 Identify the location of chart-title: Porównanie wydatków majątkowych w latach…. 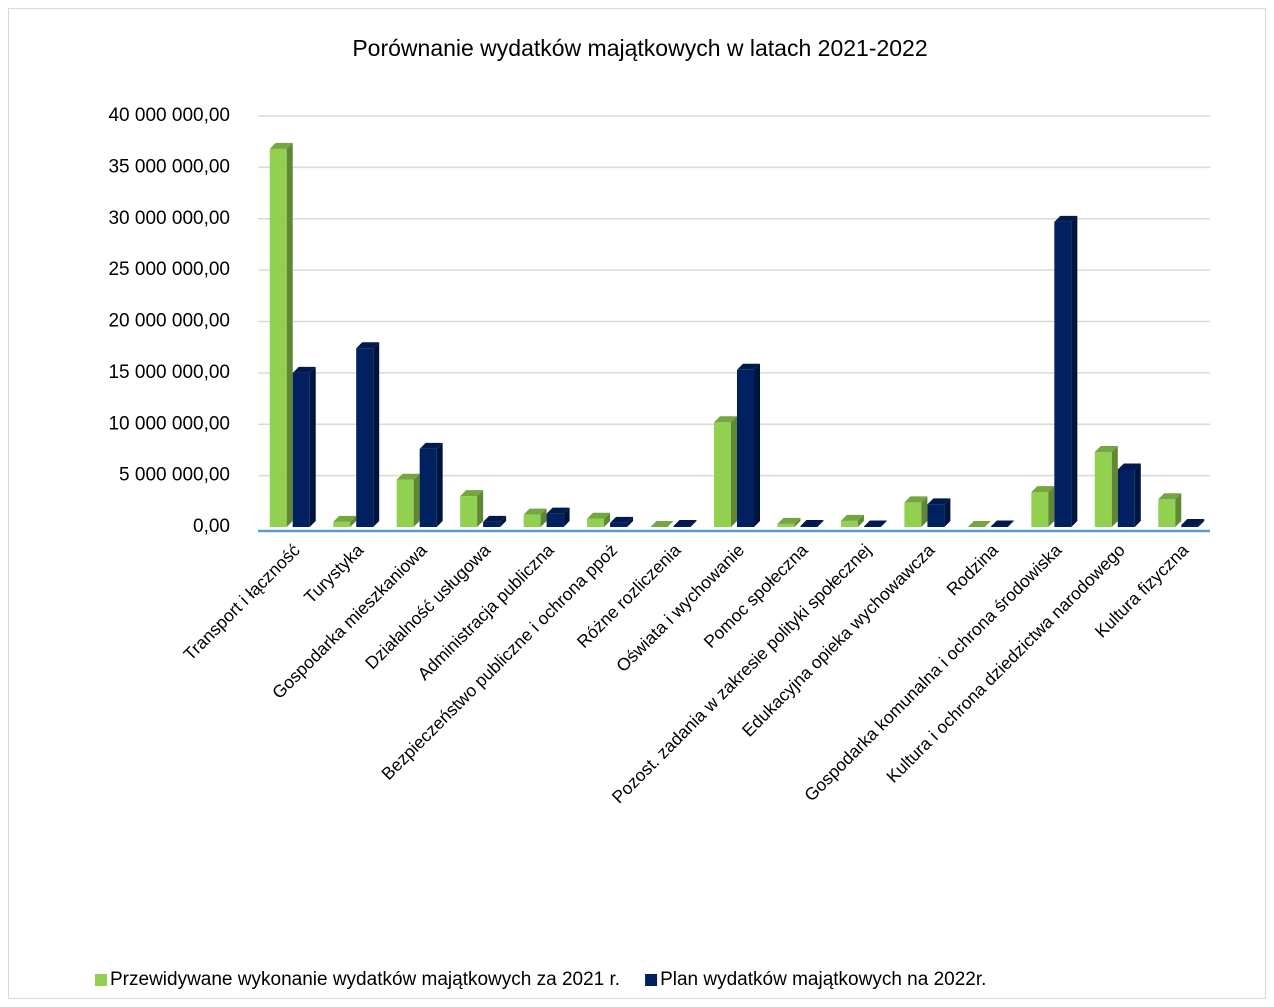
(639, 48).